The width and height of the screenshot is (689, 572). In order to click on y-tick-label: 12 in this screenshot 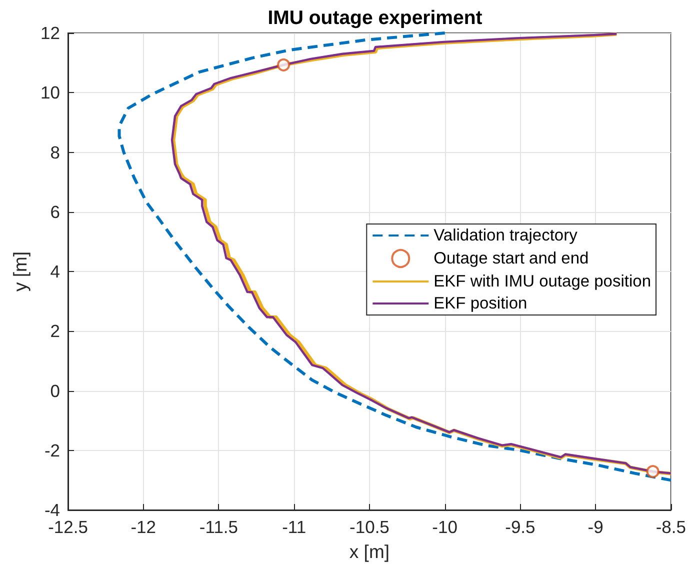, I will do `click(50, 33)`.